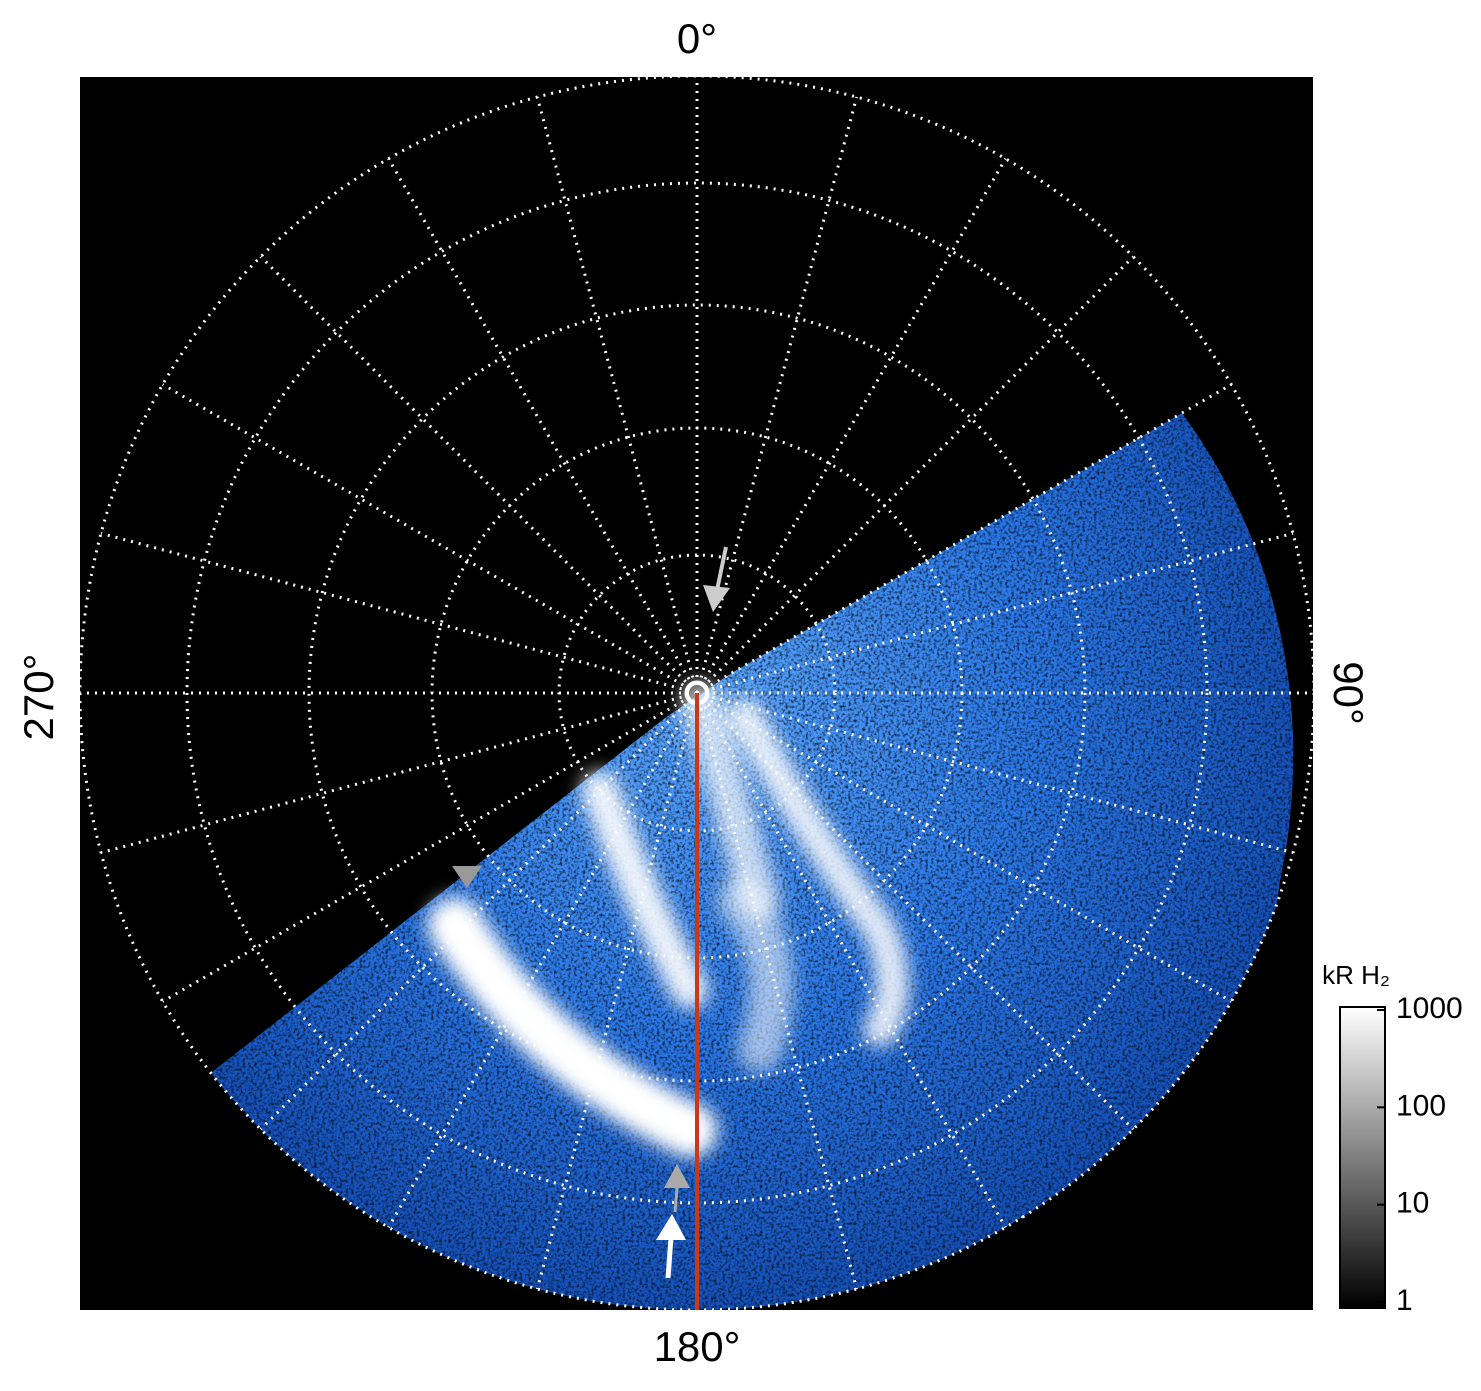 Image resolution: width=1481 pixels, height=1391 pixels. What do you see at coordinates (1429, 1008) in the screenshot?
I see `colorbar-tick-label: 1000` at bounding box center [1429, 1008].